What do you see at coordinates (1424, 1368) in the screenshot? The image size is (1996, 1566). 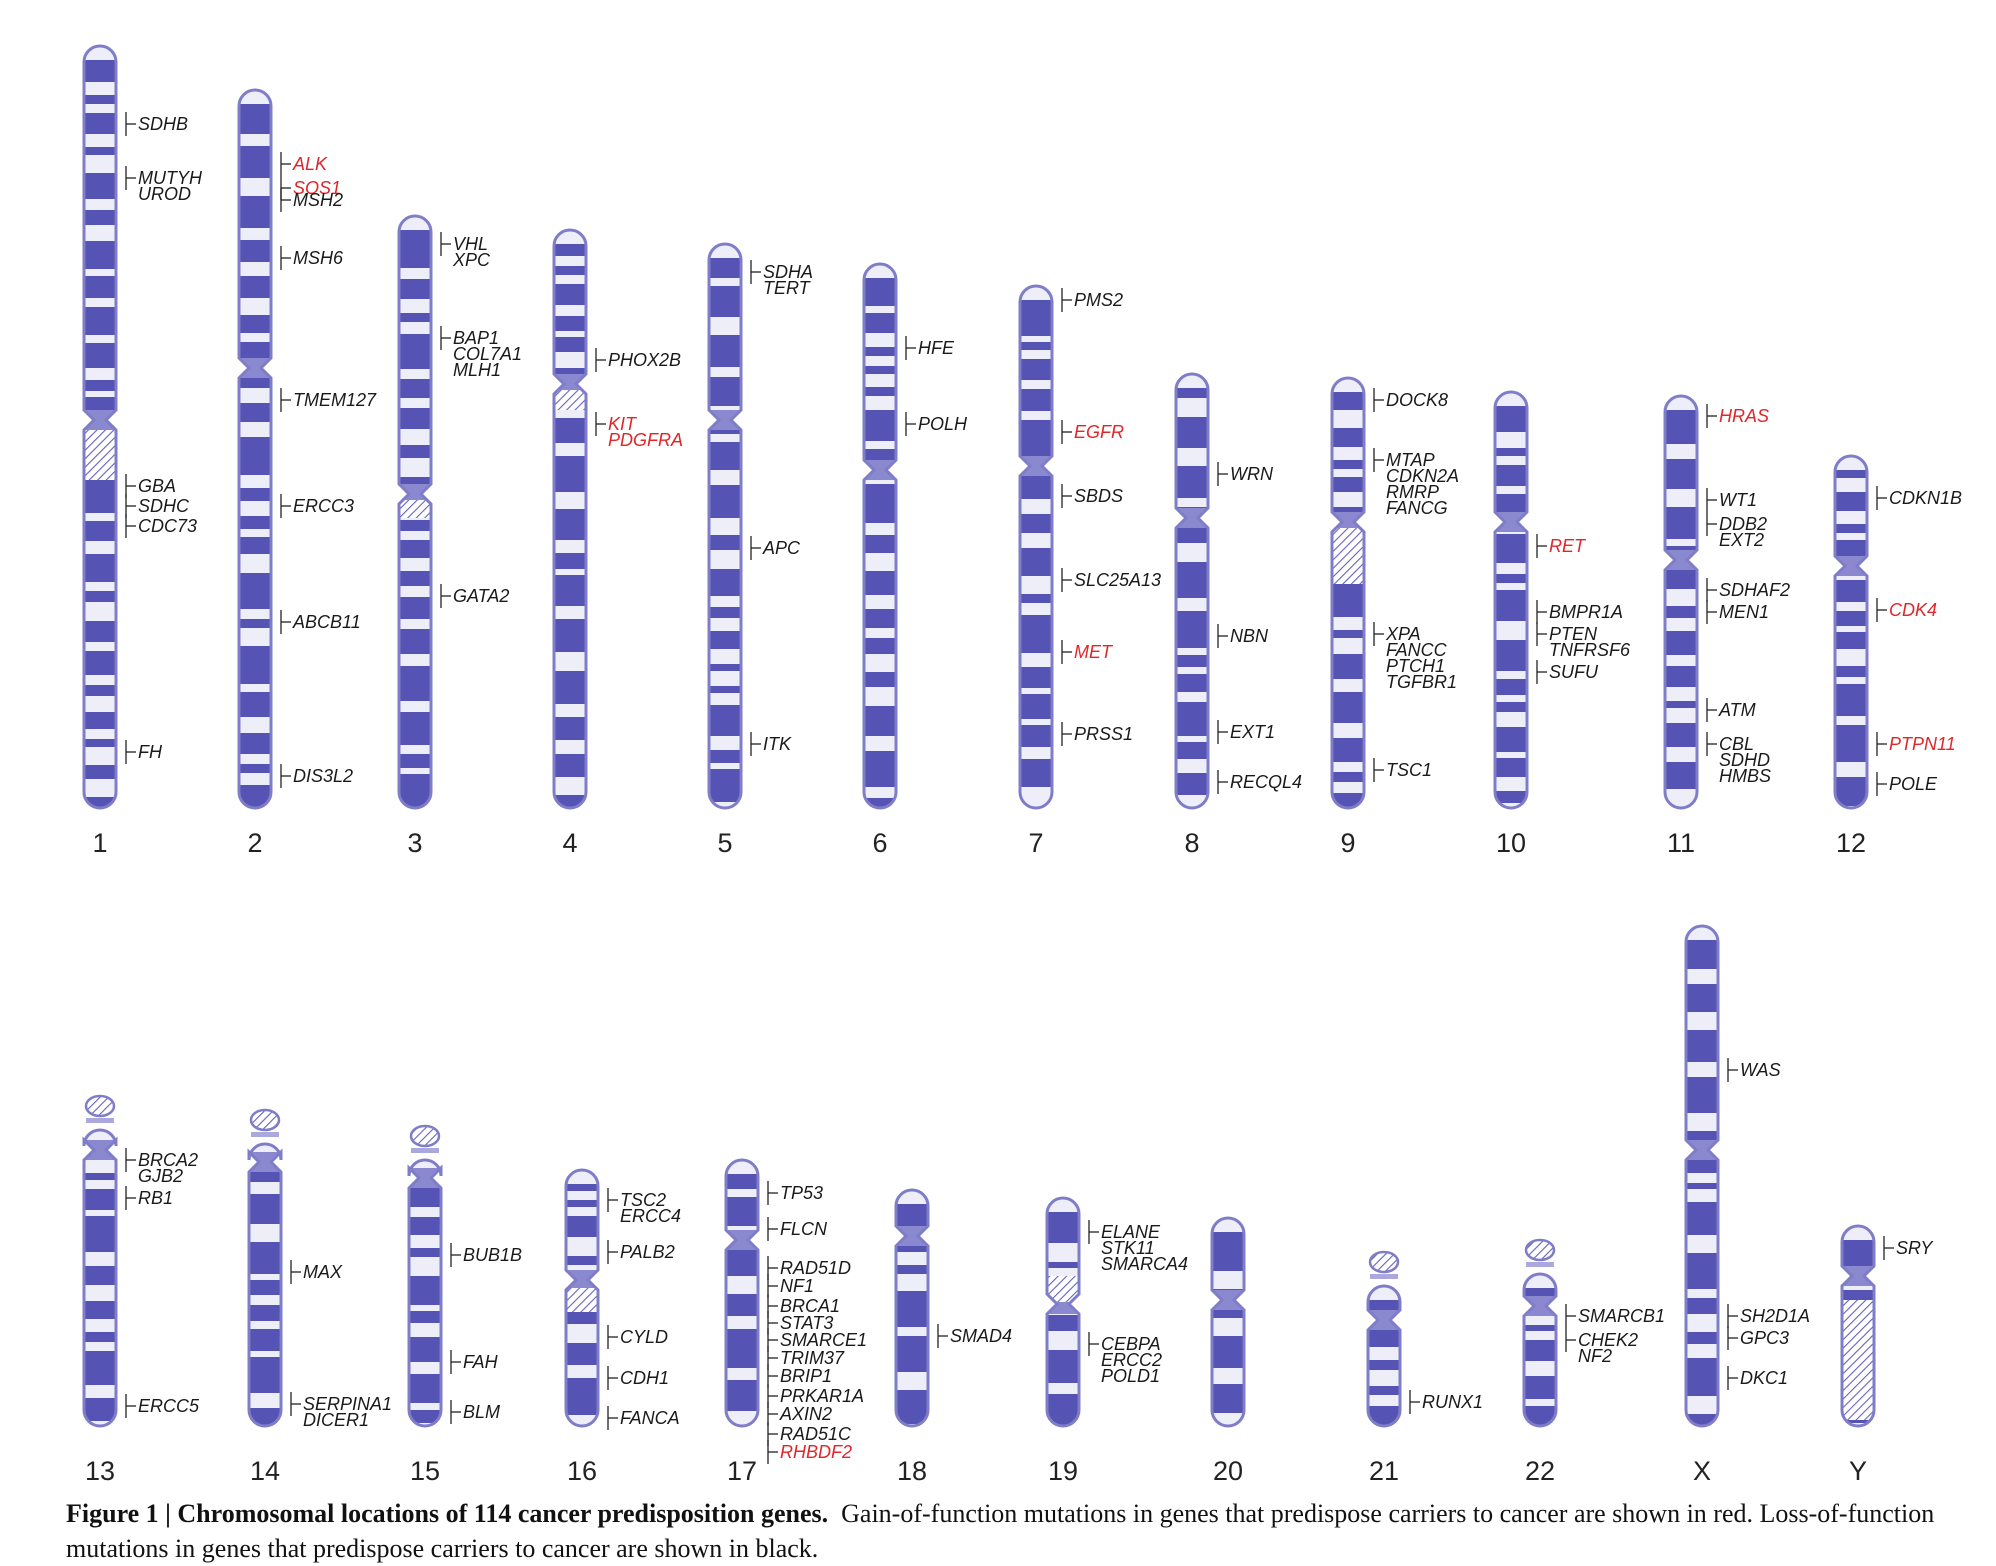 I see `chromosome-21: 21 RUNX1` at bounding box center [1424, 1368].